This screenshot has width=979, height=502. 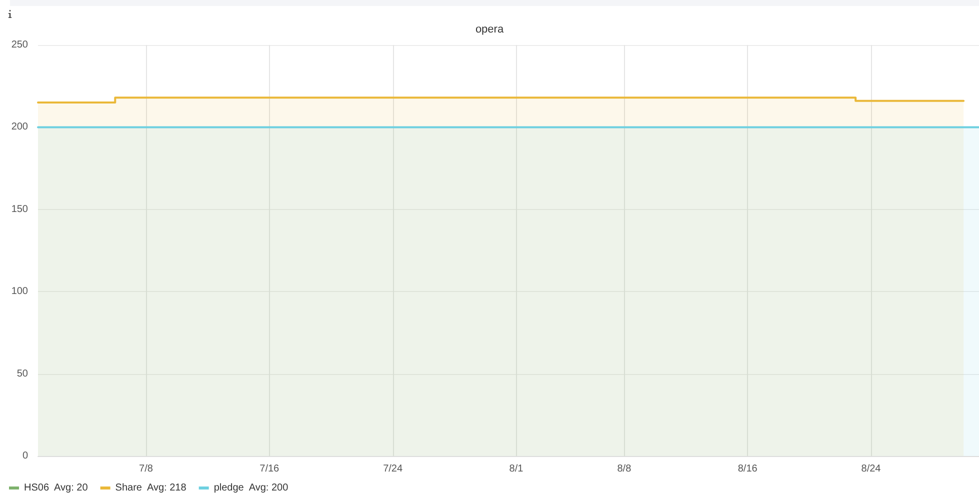 I want to click on y-tick-label: 100, so click(x=19, y=292).